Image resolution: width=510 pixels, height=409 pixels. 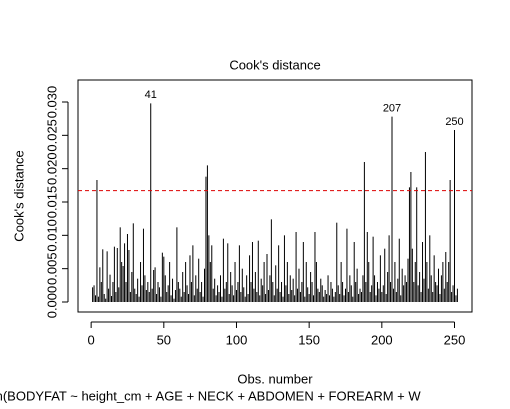 What do you see at coordinates (18, 195) in the screenshot?
I see `y-axis-label: Cook's distance` at bounding box center [18, 195].